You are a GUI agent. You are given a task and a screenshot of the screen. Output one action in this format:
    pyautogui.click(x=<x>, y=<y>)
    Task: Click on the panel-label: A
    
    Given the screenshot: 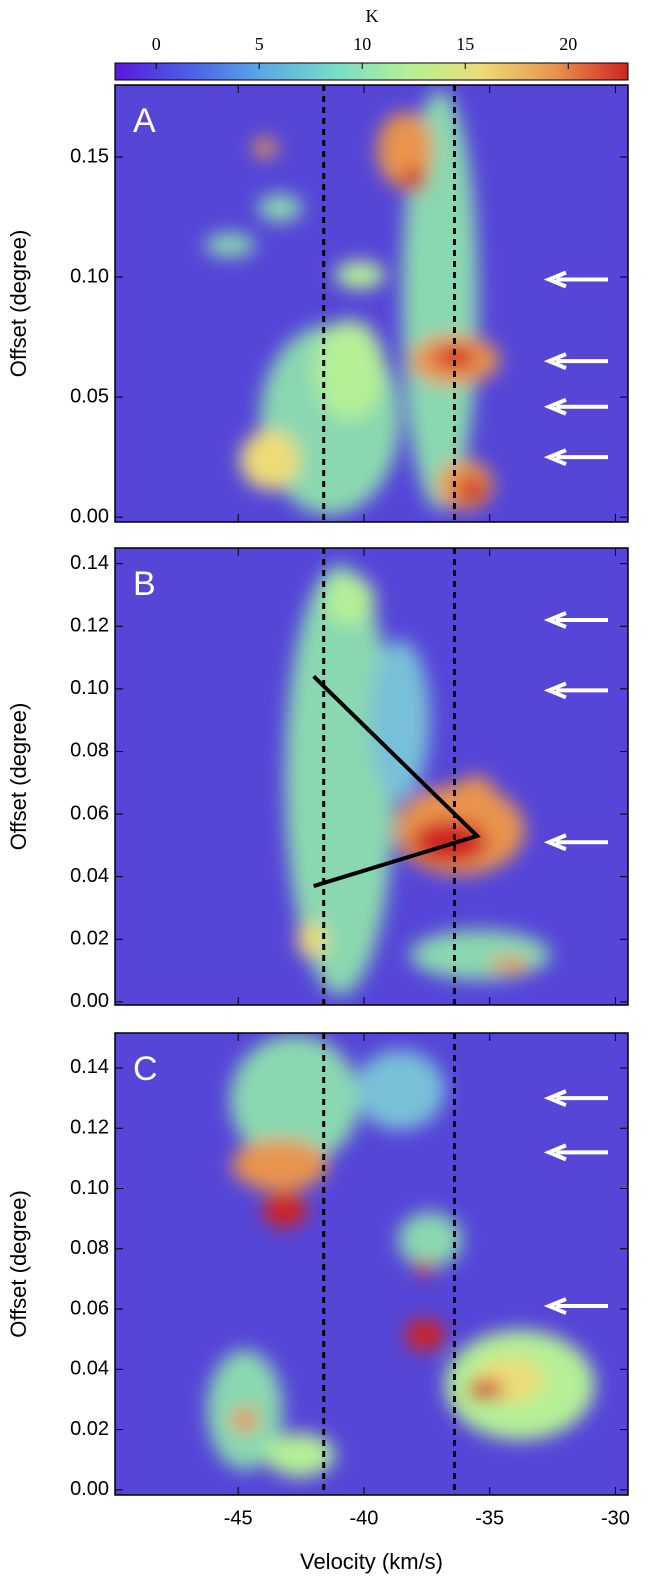 What is the action you would take?
    pyautogui.click(x=144, y=121)
    